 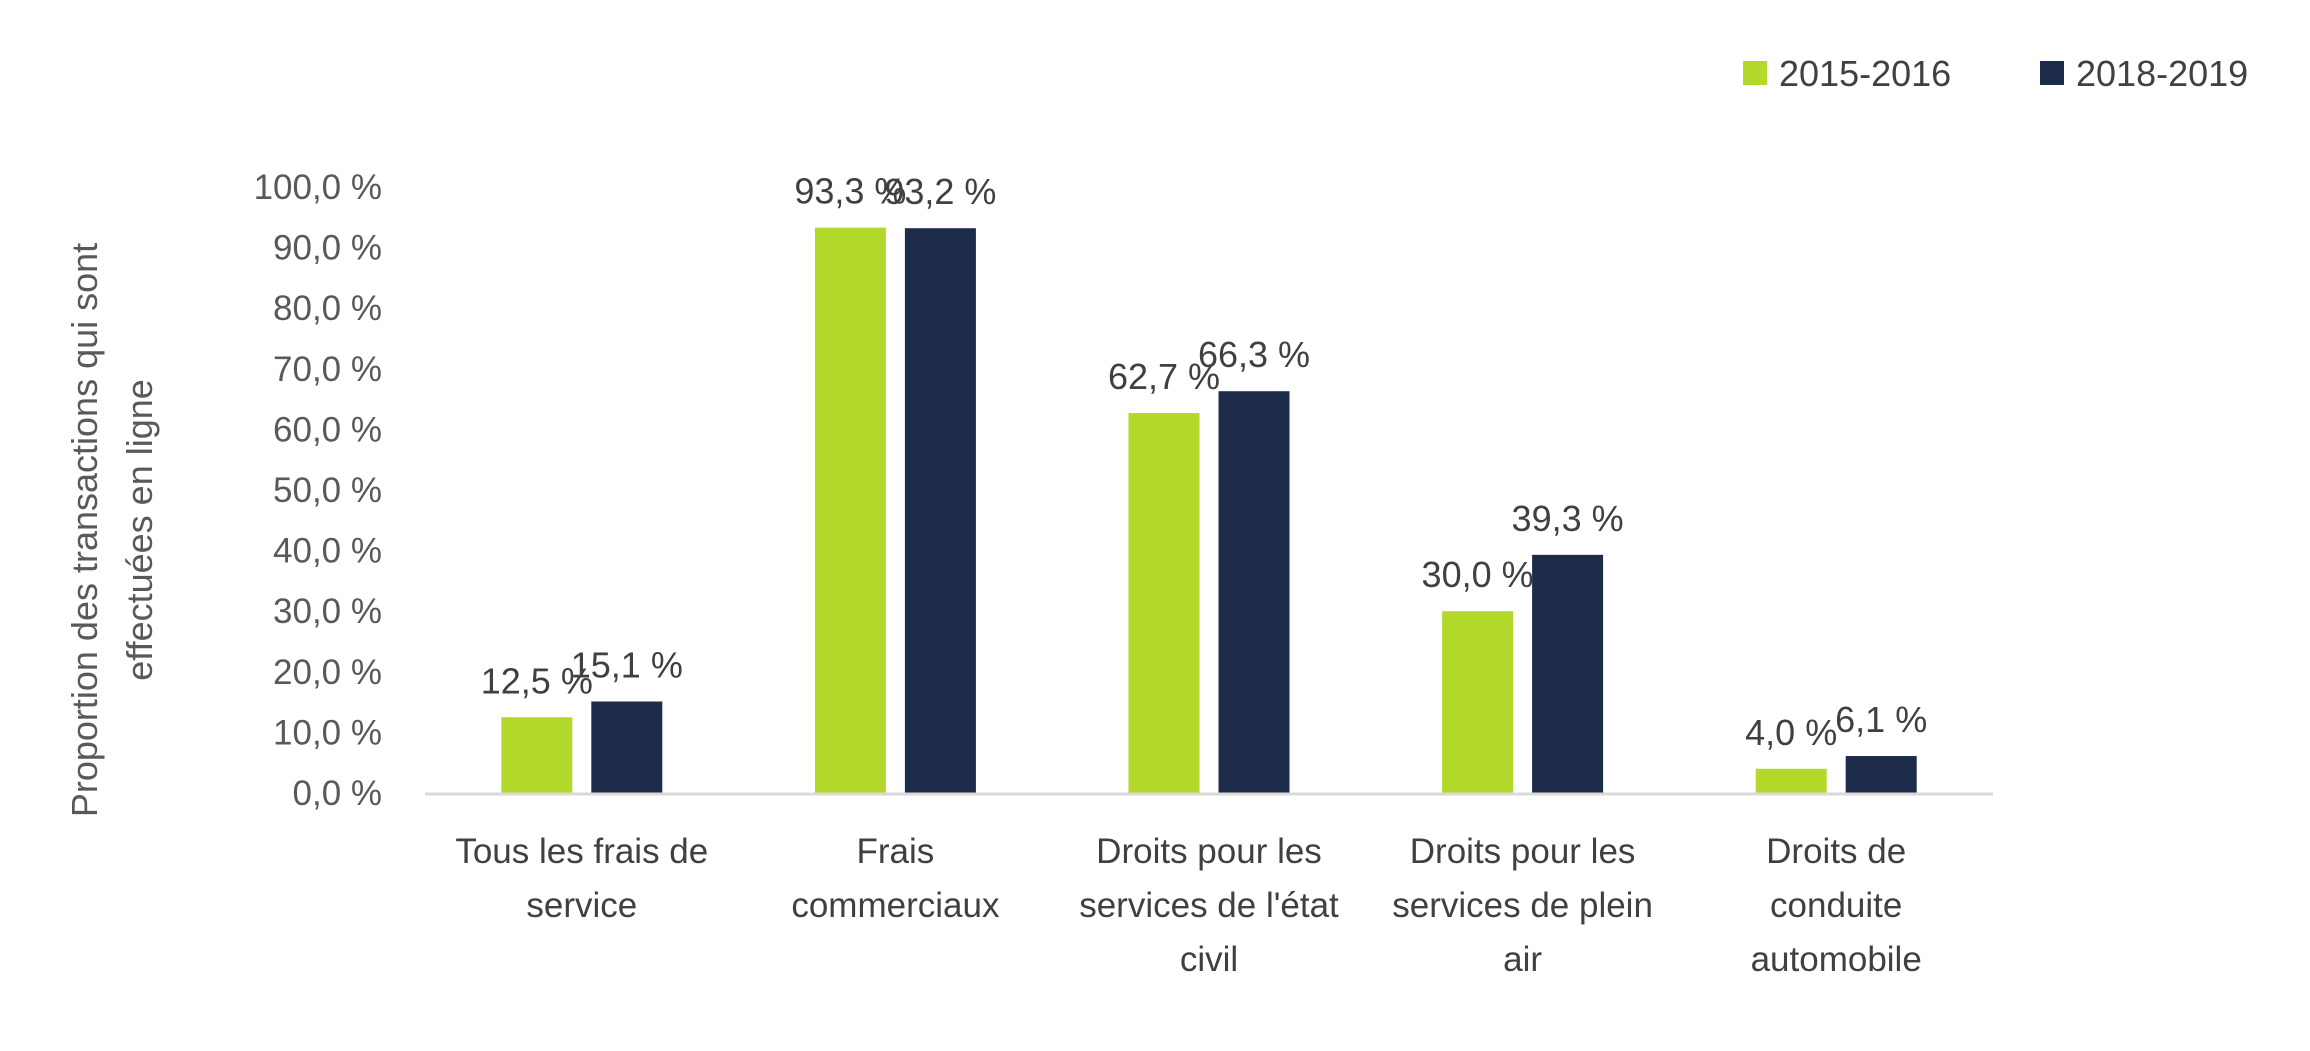 What do you see at coordinates (327, 611) in the screenshot?
I see `y-tick-label: 30,0 %` at bounding box center [327, 611].